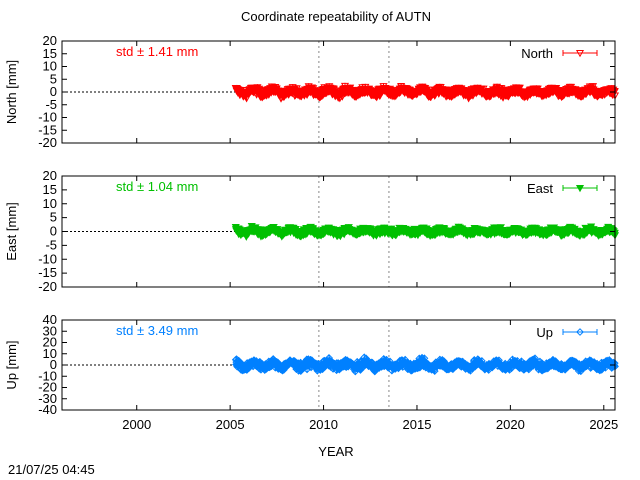 The image size is (640, 480). What do you see at coordinates (11, 92) in the screenshot?
I see `y-axis-label-north: North [mm]` at bounding box center [11, 92].